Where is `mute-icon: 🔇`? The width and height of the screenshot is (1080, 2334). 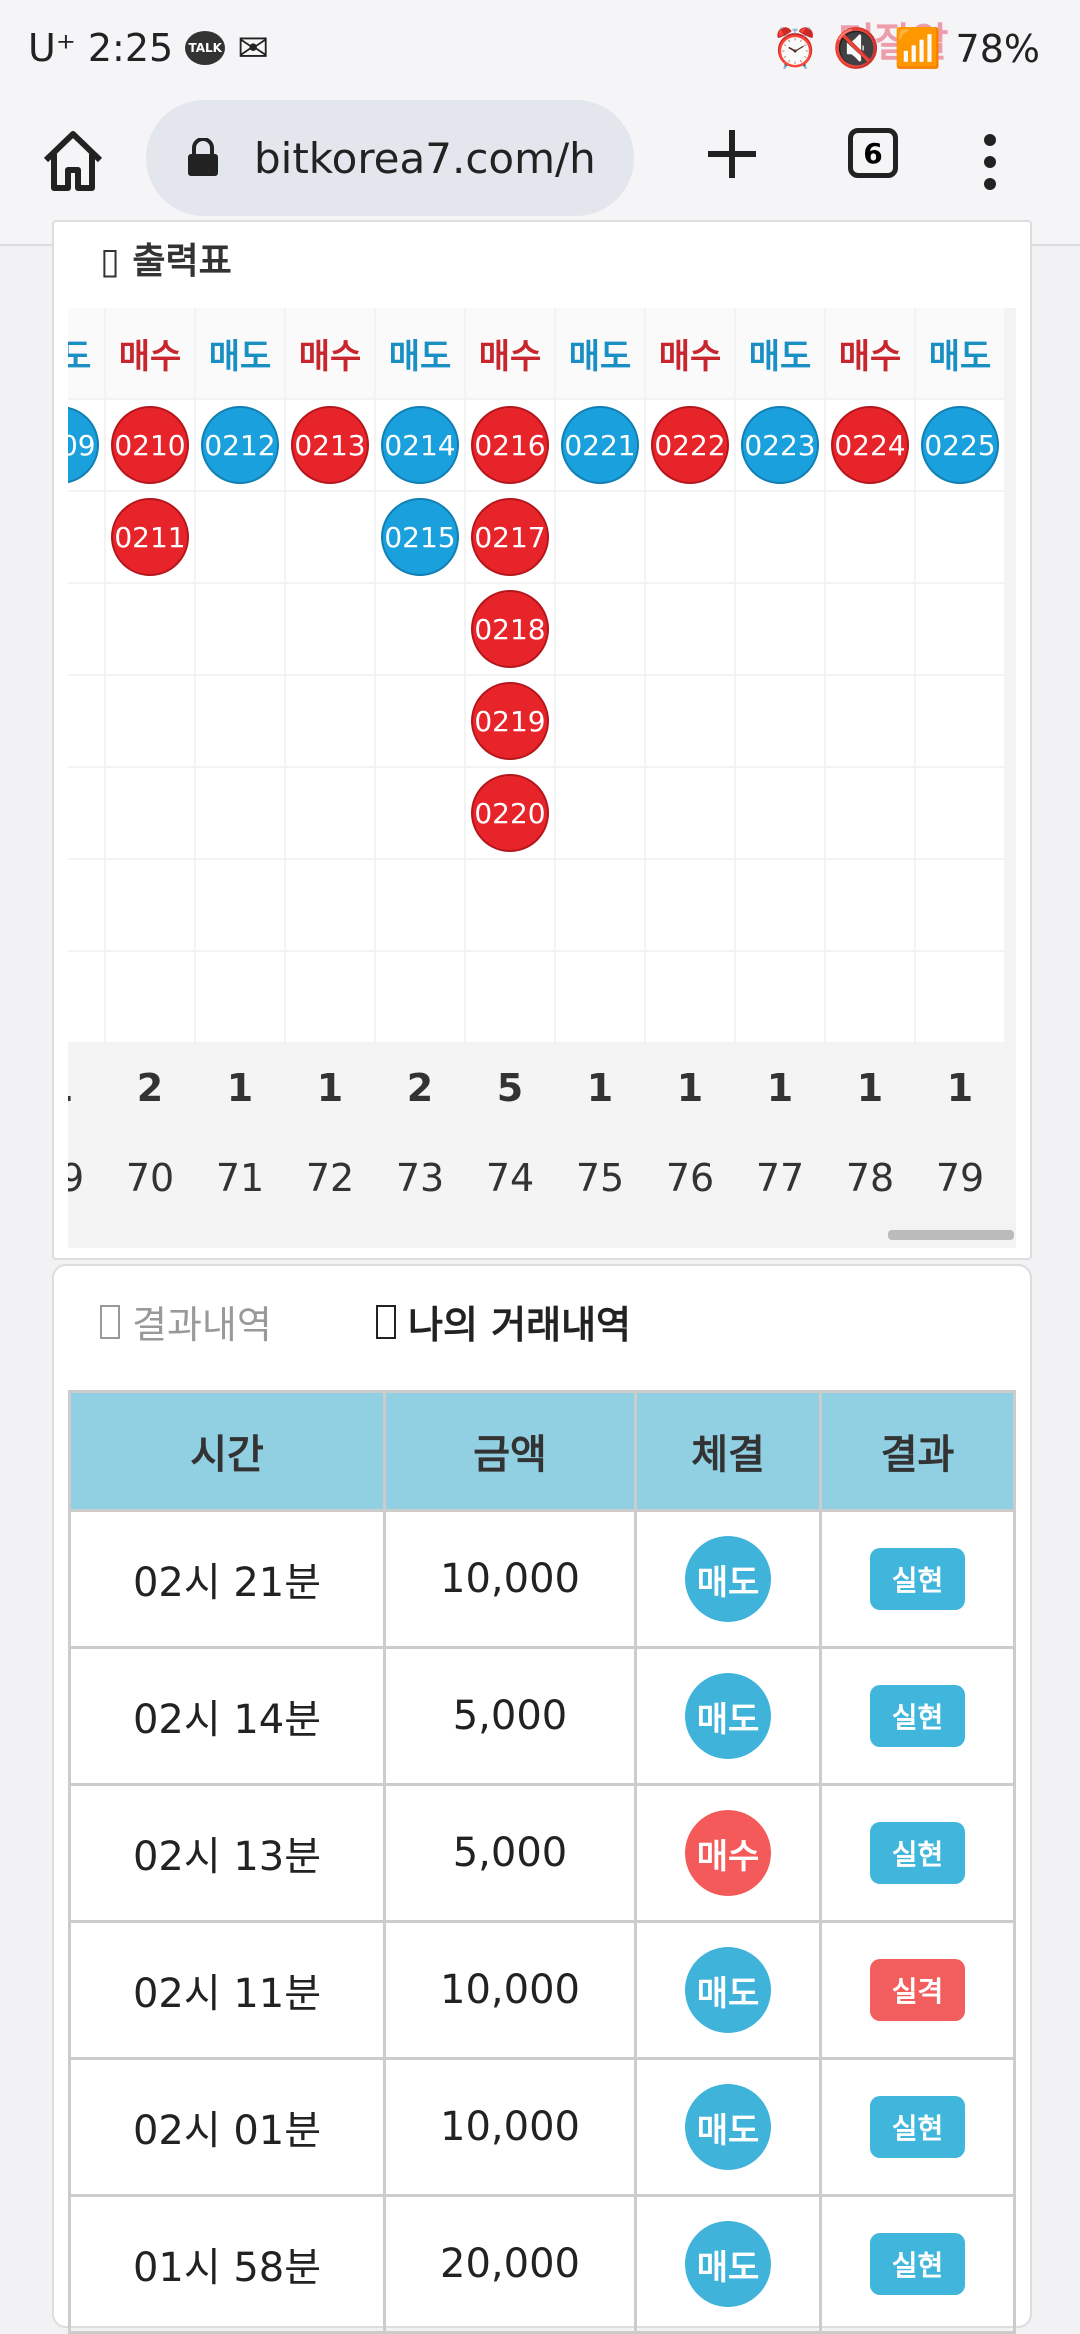
mute-icon: 🔇 is located at coordinates (856, 48).